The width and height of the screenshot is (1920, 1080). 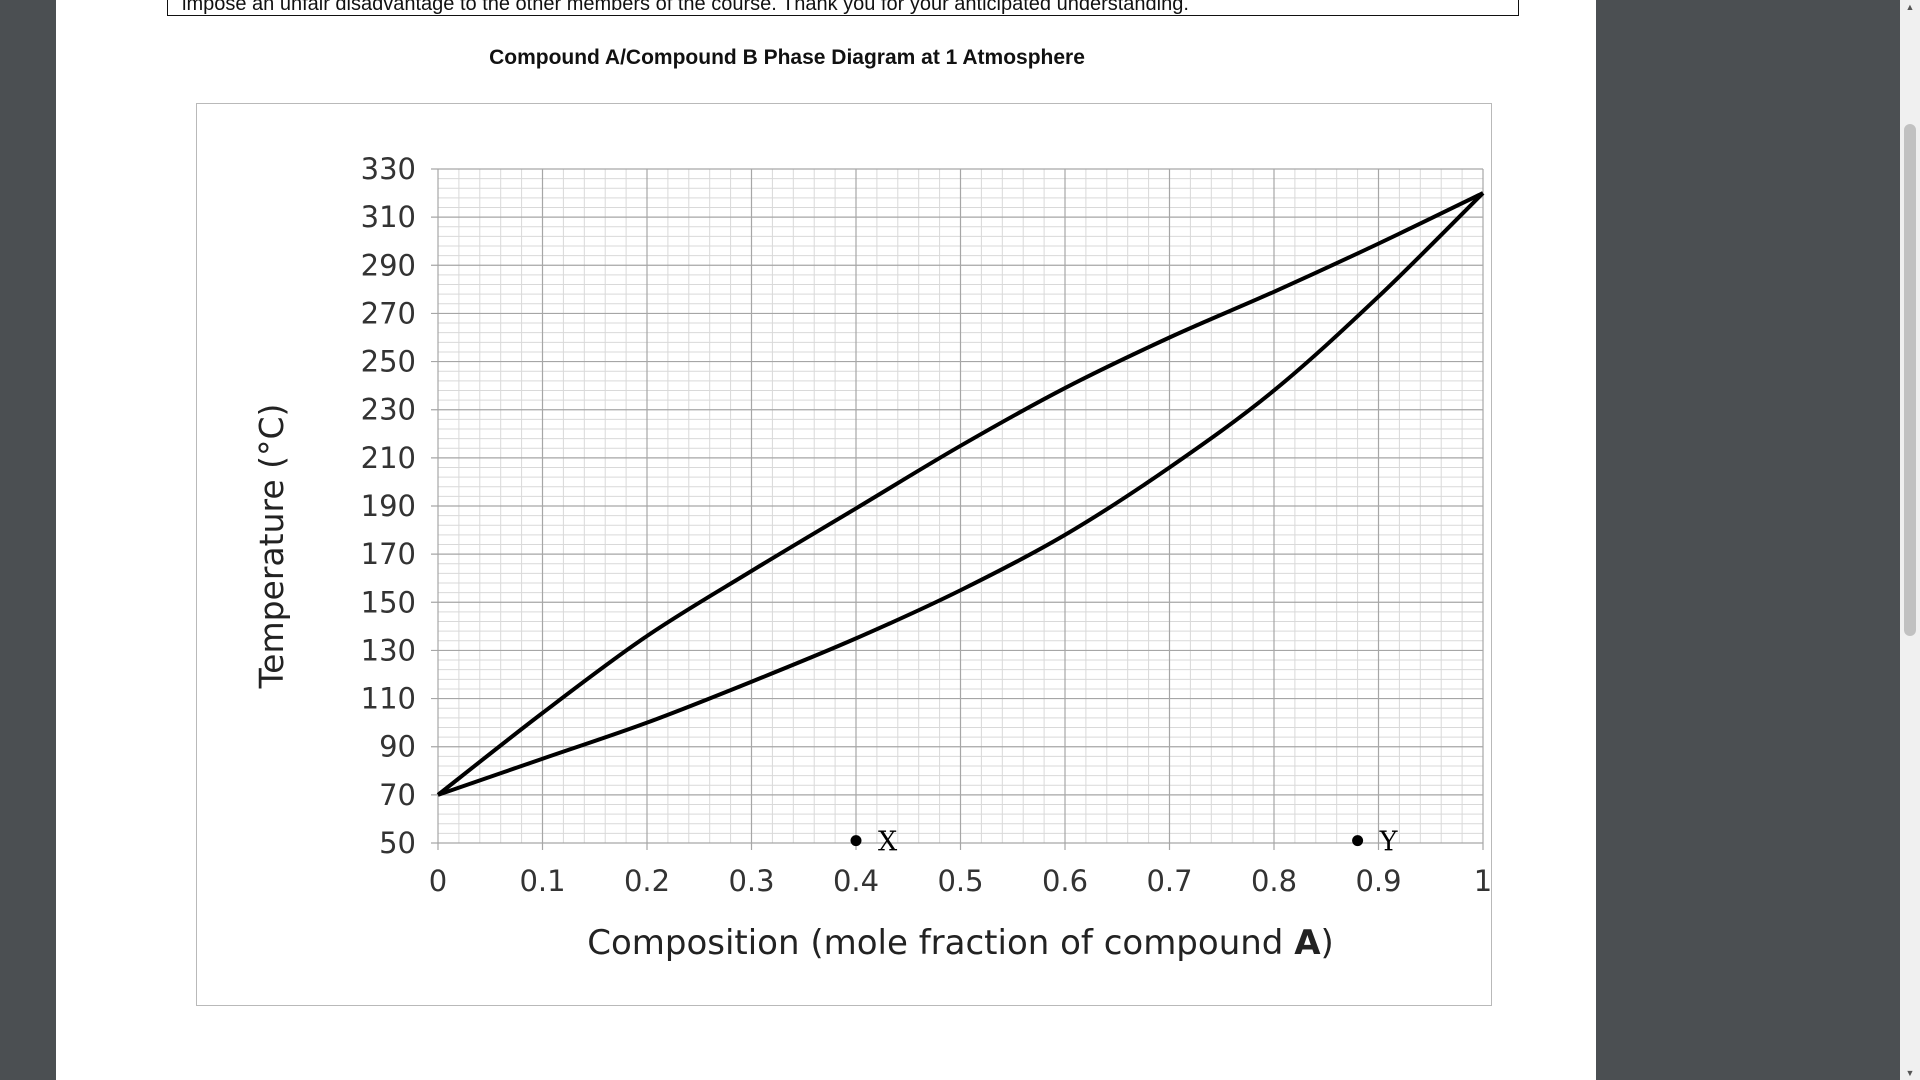 What do you see at coordinates (1910, 7) in the screenshot?
I see `scroll-up-arrow-icon: ▲` at bounding box center [1910, 7].